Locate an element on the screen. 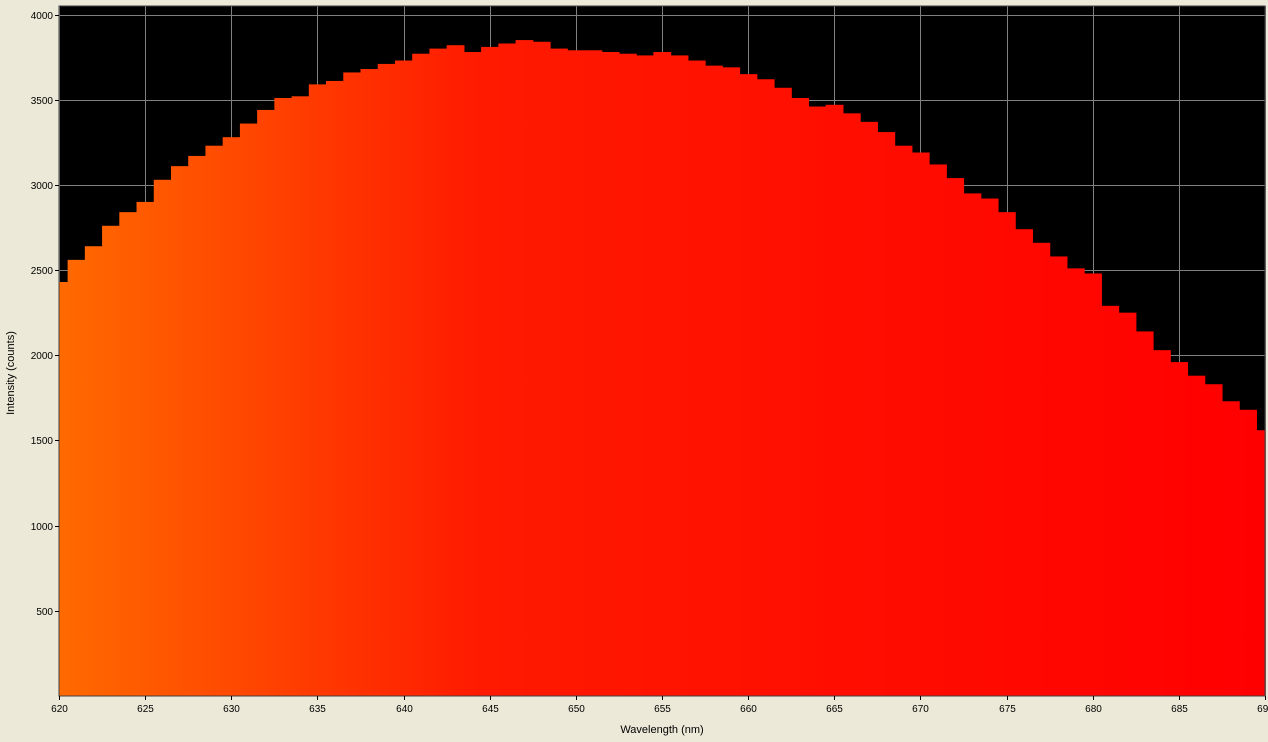  y-tick-label: 3500 is located at coordinates (42, 101).